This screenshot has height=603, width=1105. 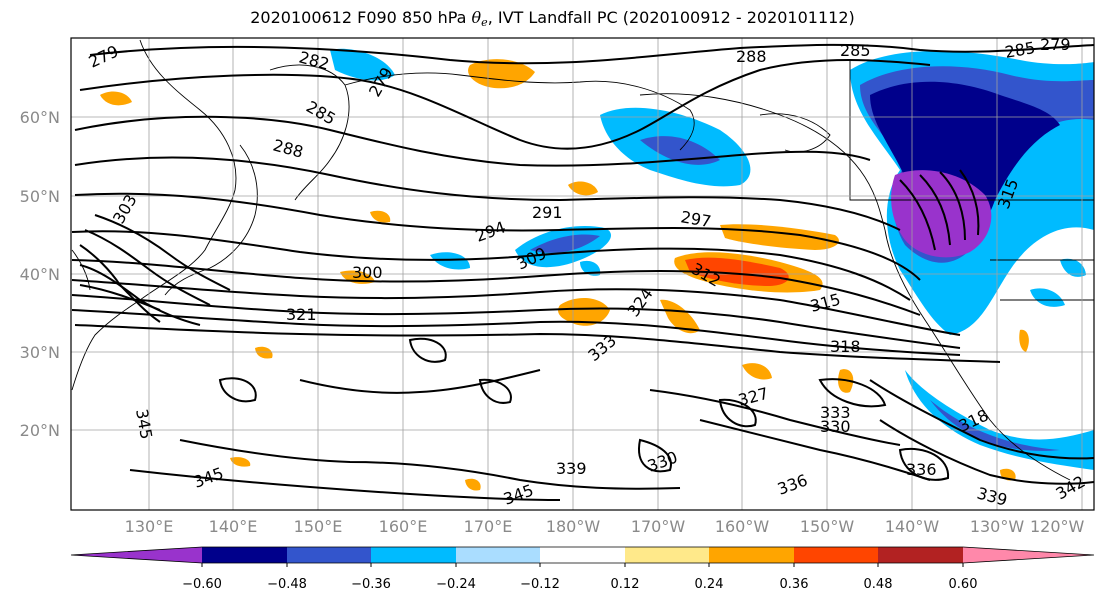 I want to click on colorbar-tick: 0.24, so click(x=709, y=584).